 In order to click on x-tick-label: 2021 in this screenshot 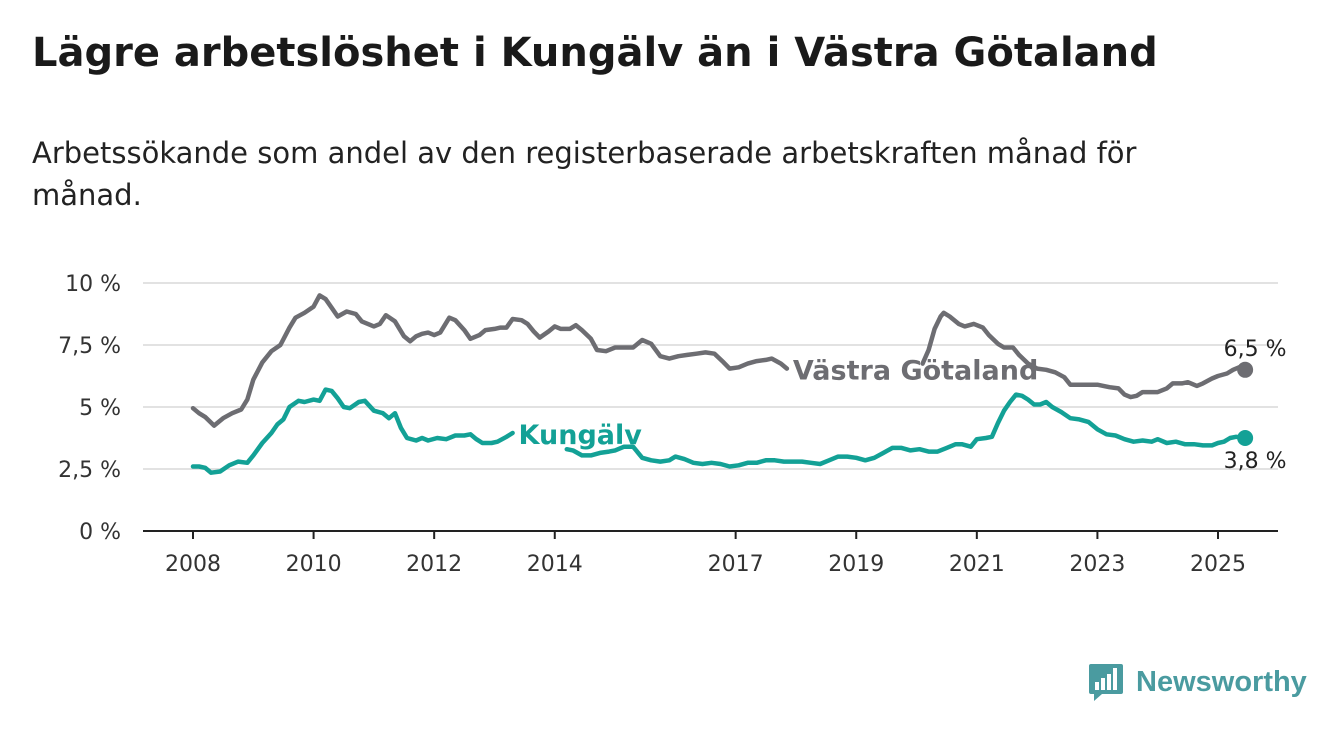, I will do `click(977, 564)`.